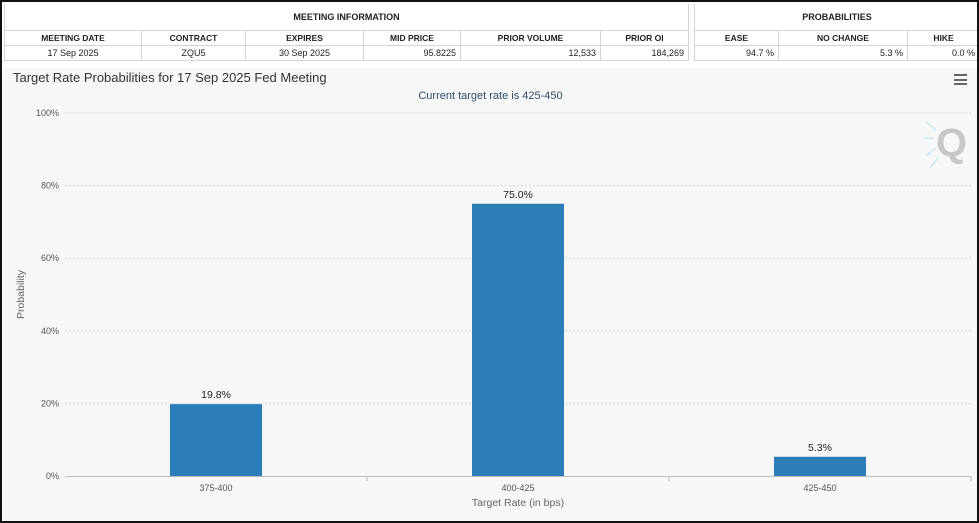 The image size is (979, 523). Describe the element at coordinates (820, 448) in the screenshot. I see `bar-data-label: 5.3%` at that location.